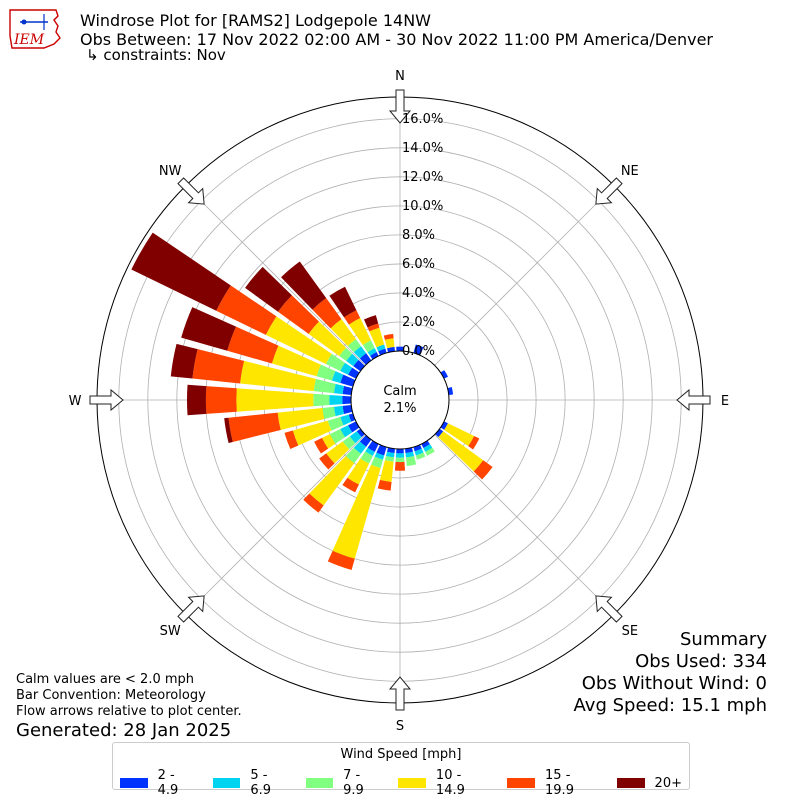 This screenshot has height=800, width=800. Describe the element at coordinates (228, 430) in the screenshot. I see `bar-dir260-bin5` at that location.